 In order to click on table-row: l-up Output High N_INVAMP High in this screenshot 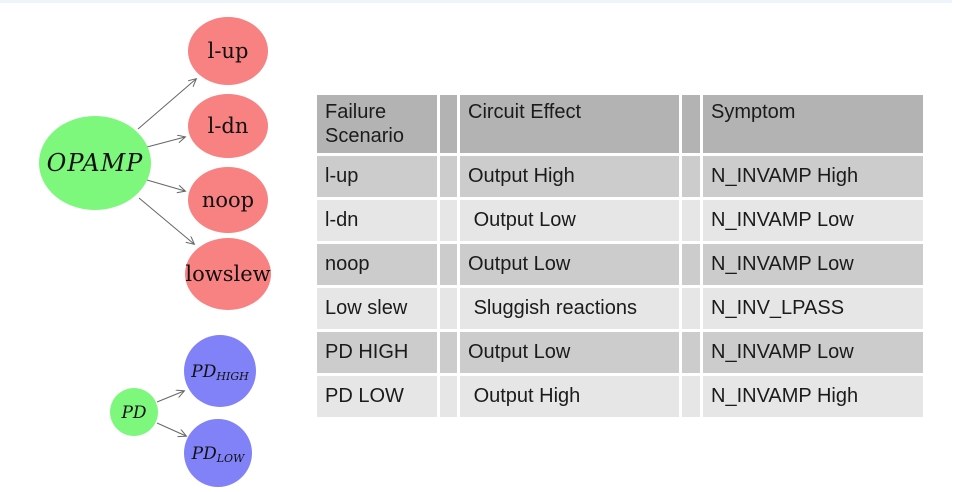, I will do `click(620, 176)`.